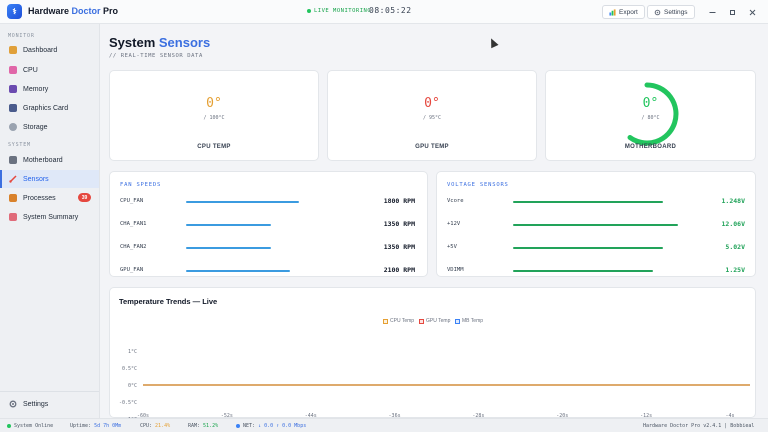 This screenshot has width=768, height=432. Describe the element at coordinates (49, 198) in the screenshot. I see `sidebar-item-processes: Processes 39` at that location.